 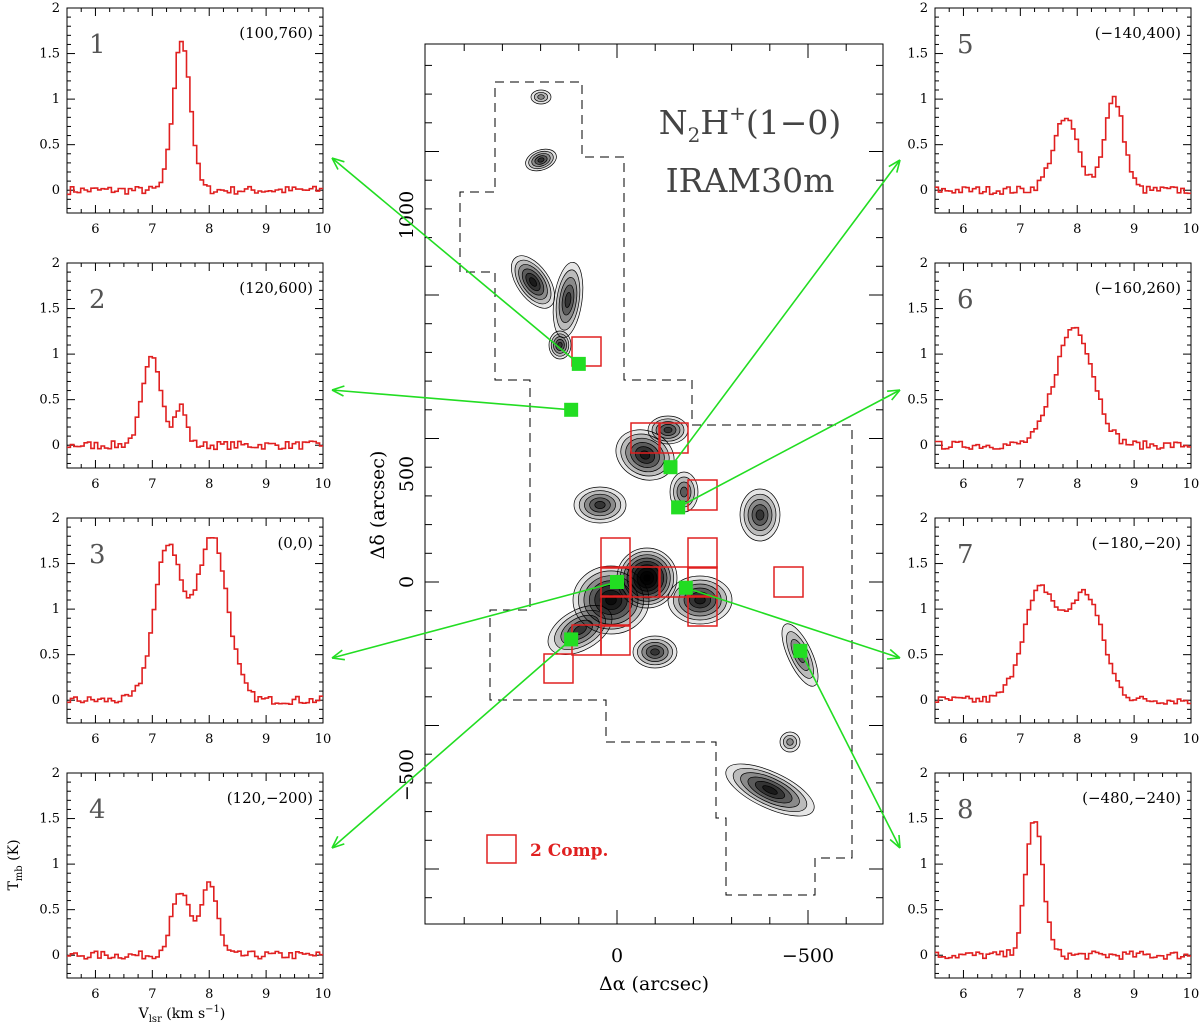 What do you see at coordinates (750, 180) in the screenshot?
I see `map-telescope: IRAM30m` at bounding box center [750, 180].